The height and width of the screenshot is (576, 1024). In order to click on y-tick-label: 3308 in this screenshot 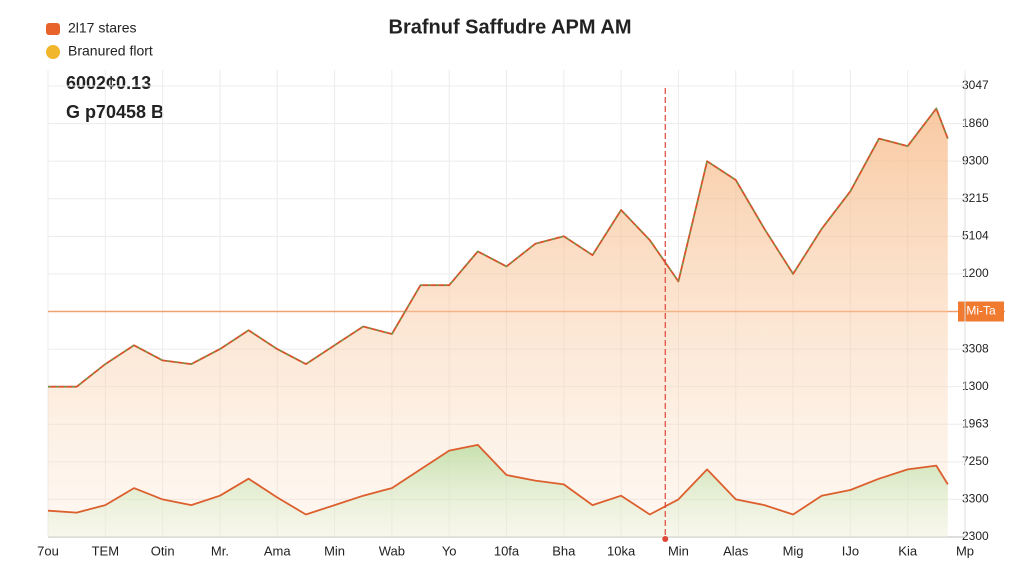, I will do `click(975, 348)`.